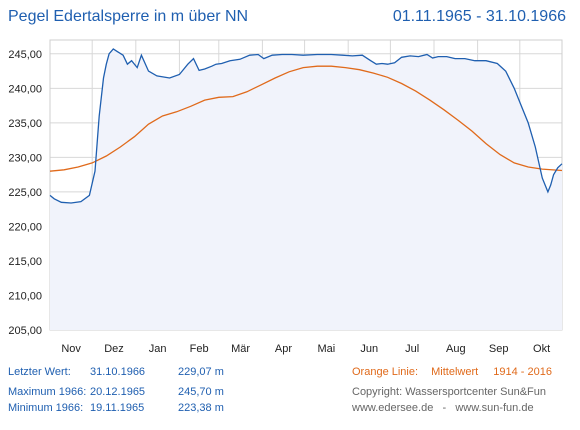  Describe the element at coordinates (46, 408) in the screenshot. I see `min-label: Minimum 1966:` at that location.